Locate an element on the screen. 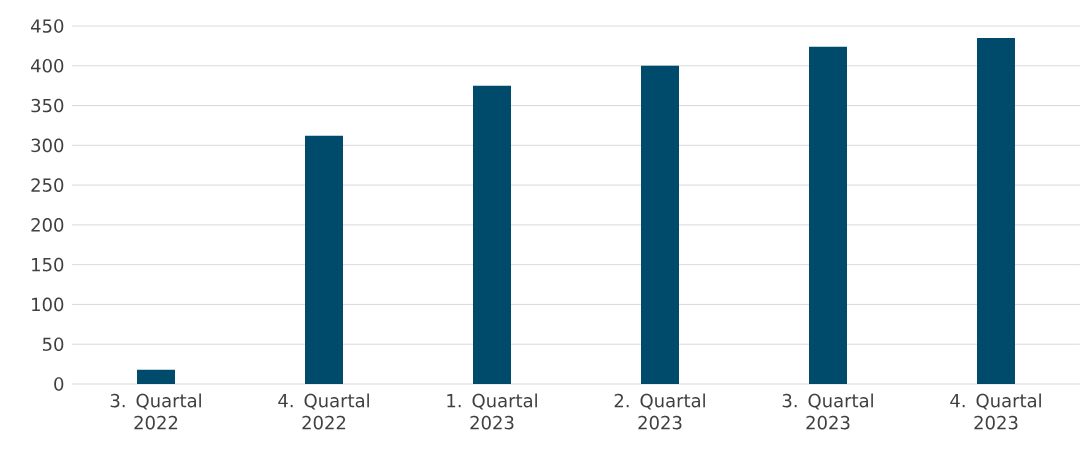 The image size is (1080, 468). y-tick-label: 250 is located at coordinates (47, 185).